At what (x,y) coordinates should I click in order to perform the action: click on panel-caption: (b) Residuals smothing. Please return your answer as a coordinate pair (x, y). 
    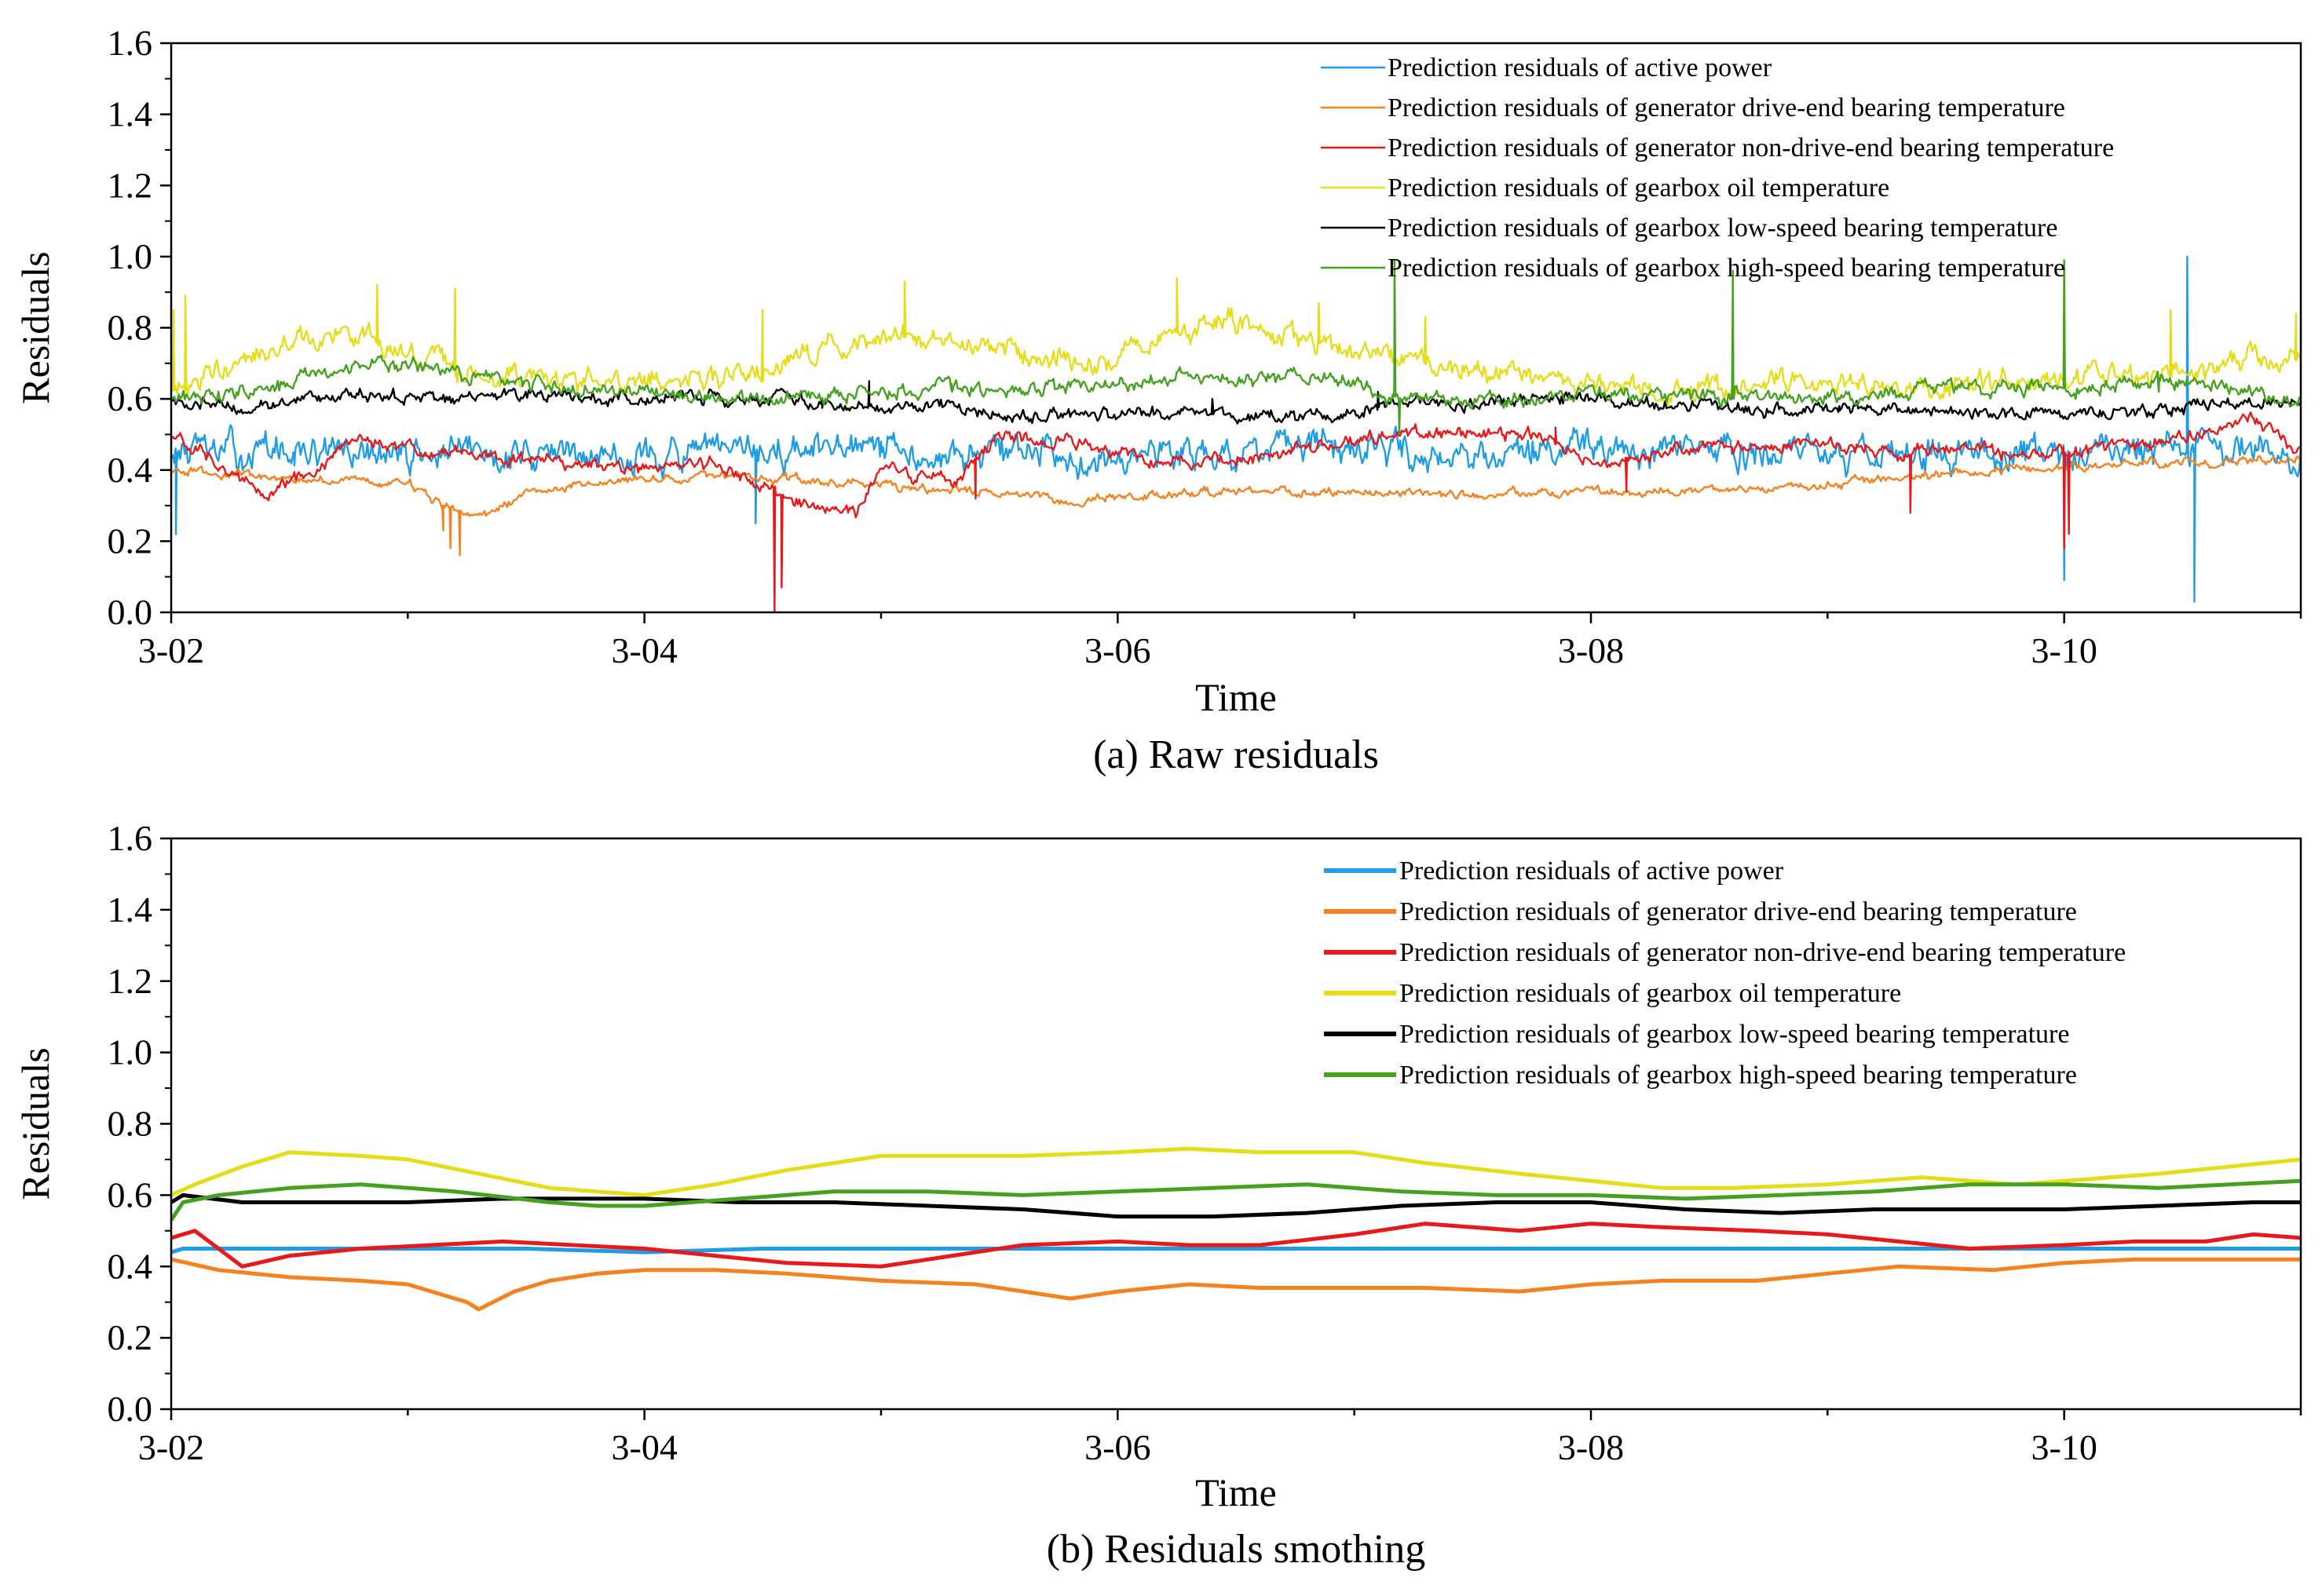
    Looking at the image, I should click on (1236, 1549).